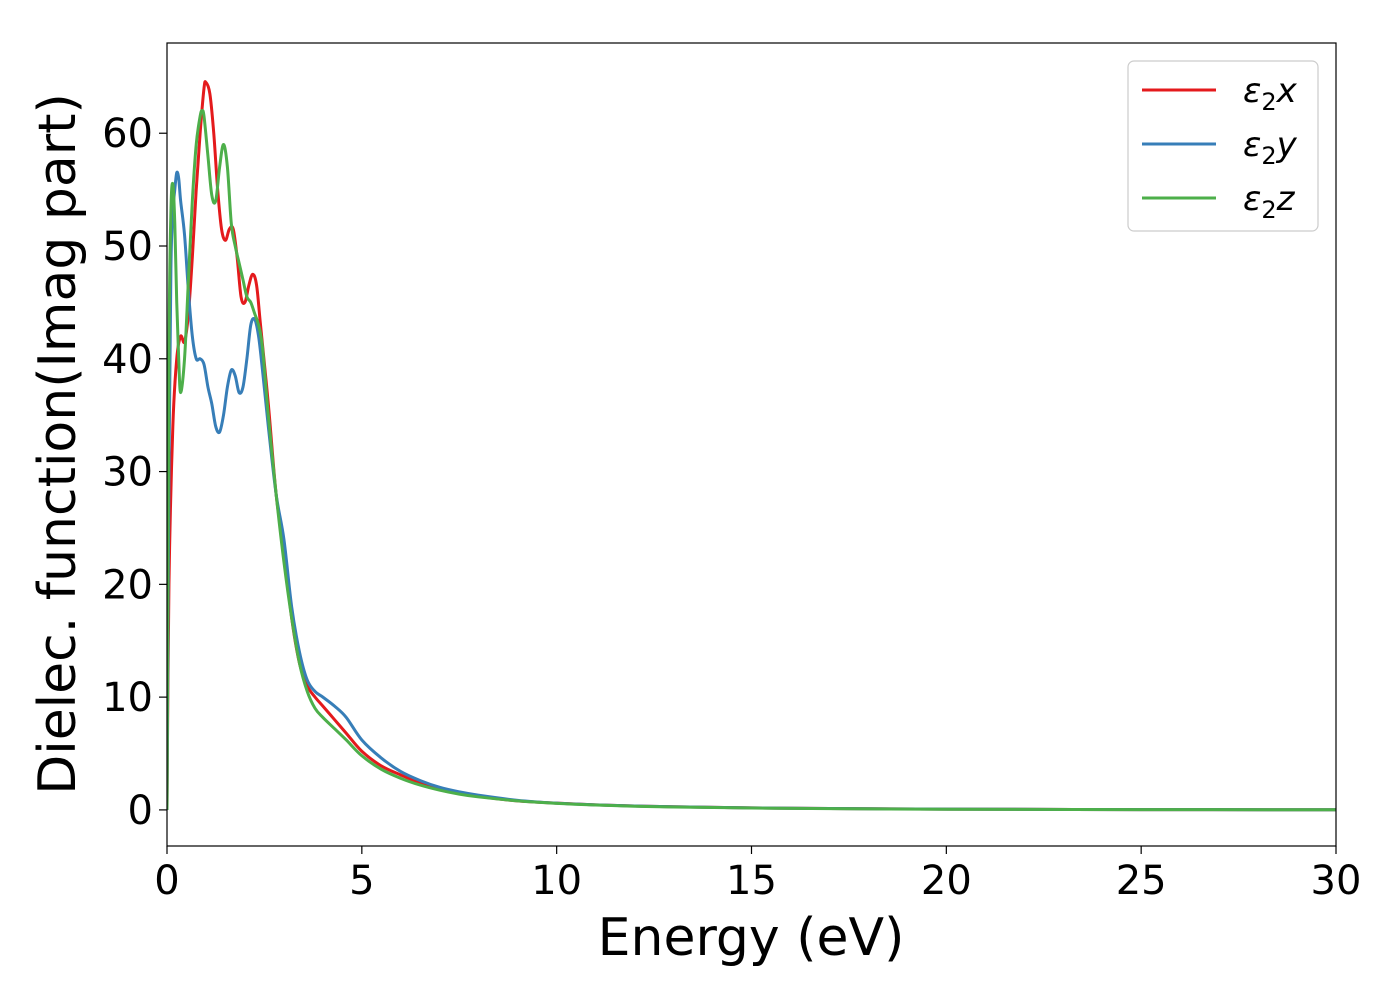  What do you see at coordinates (127, 473) in the screenshot?
I see `y-tick-label: 30` at bounding box center [127, 473].